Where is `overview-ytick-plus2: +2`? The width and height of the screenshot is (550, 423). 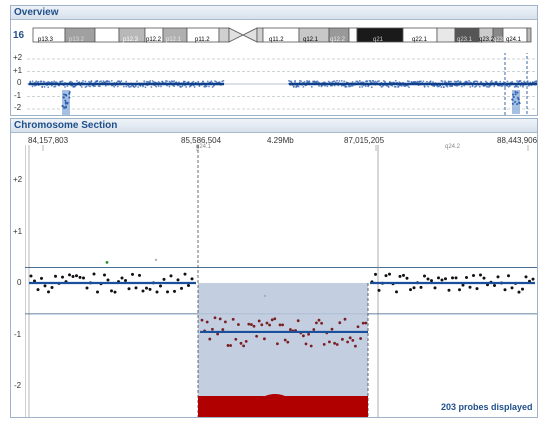
overview-ytick-plus2: +2 is located at coordinates (18, 57).